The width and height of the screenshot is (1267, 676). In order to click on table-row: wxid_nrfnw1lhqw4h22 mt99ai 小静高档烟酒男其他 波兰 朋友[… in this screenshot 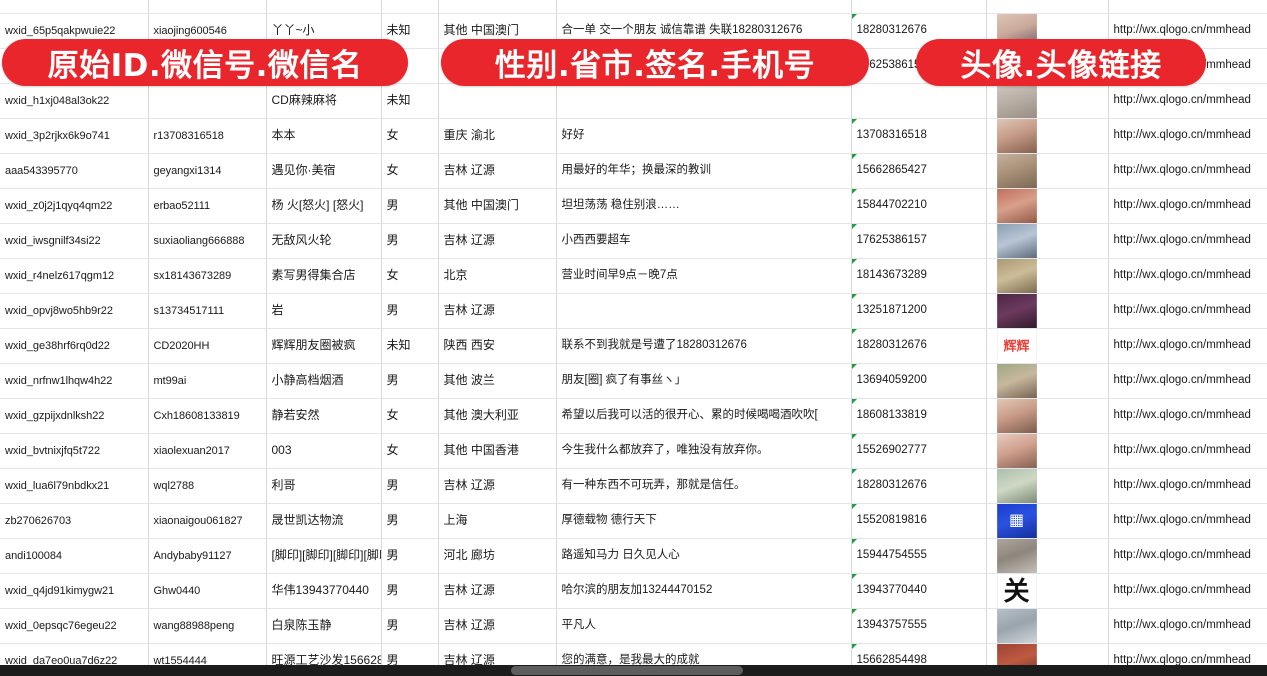, I will do `click(633, 381)`.